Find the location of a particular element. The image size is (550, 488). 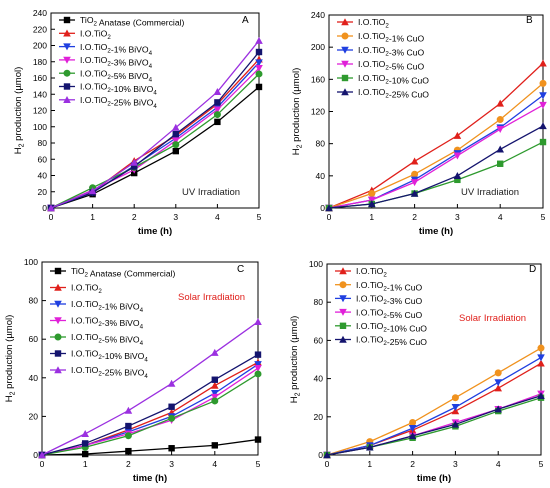

y-tick-label: 80 is located at coordinates (321, 144).